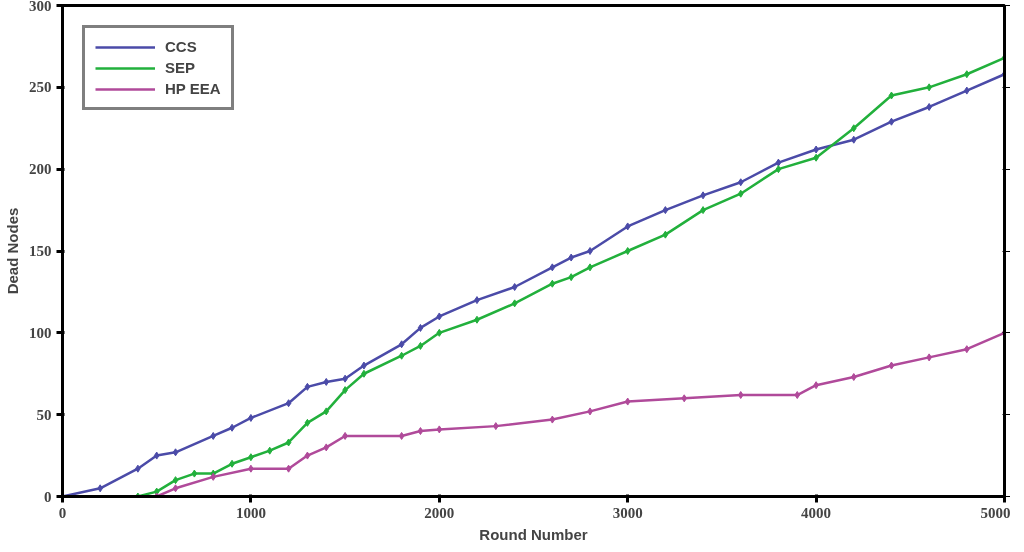  Describe the element at coordinates (40, 87) in the screenshot. I see `y-tick-label: 250` at that location.